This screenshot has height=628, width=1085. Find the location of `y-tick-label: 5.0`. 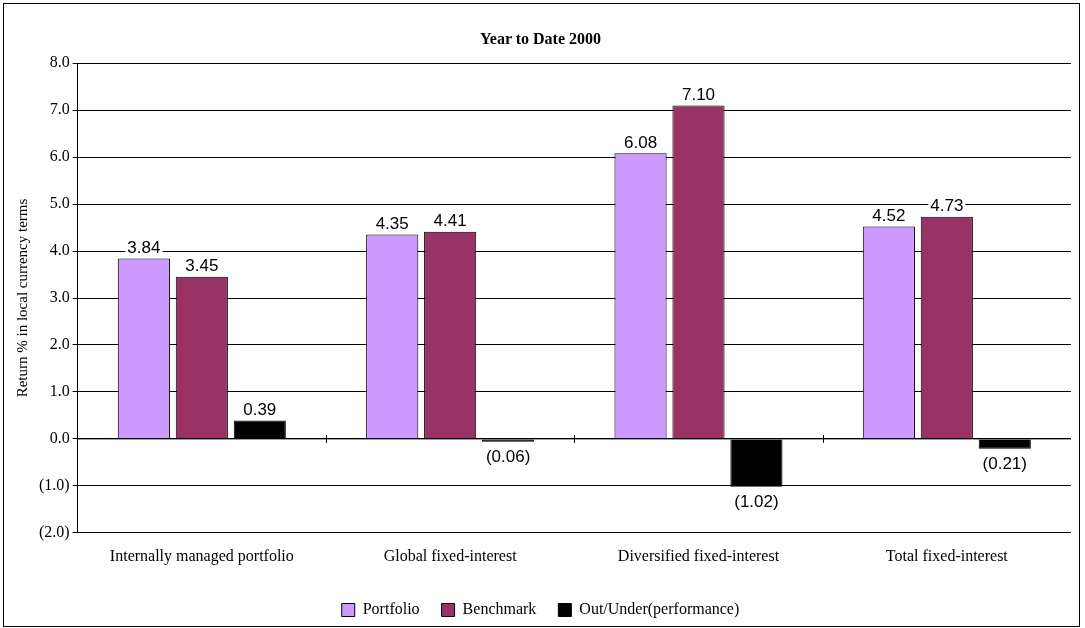

y-tick-label: 5.0 is located at coordinates (59, 203).